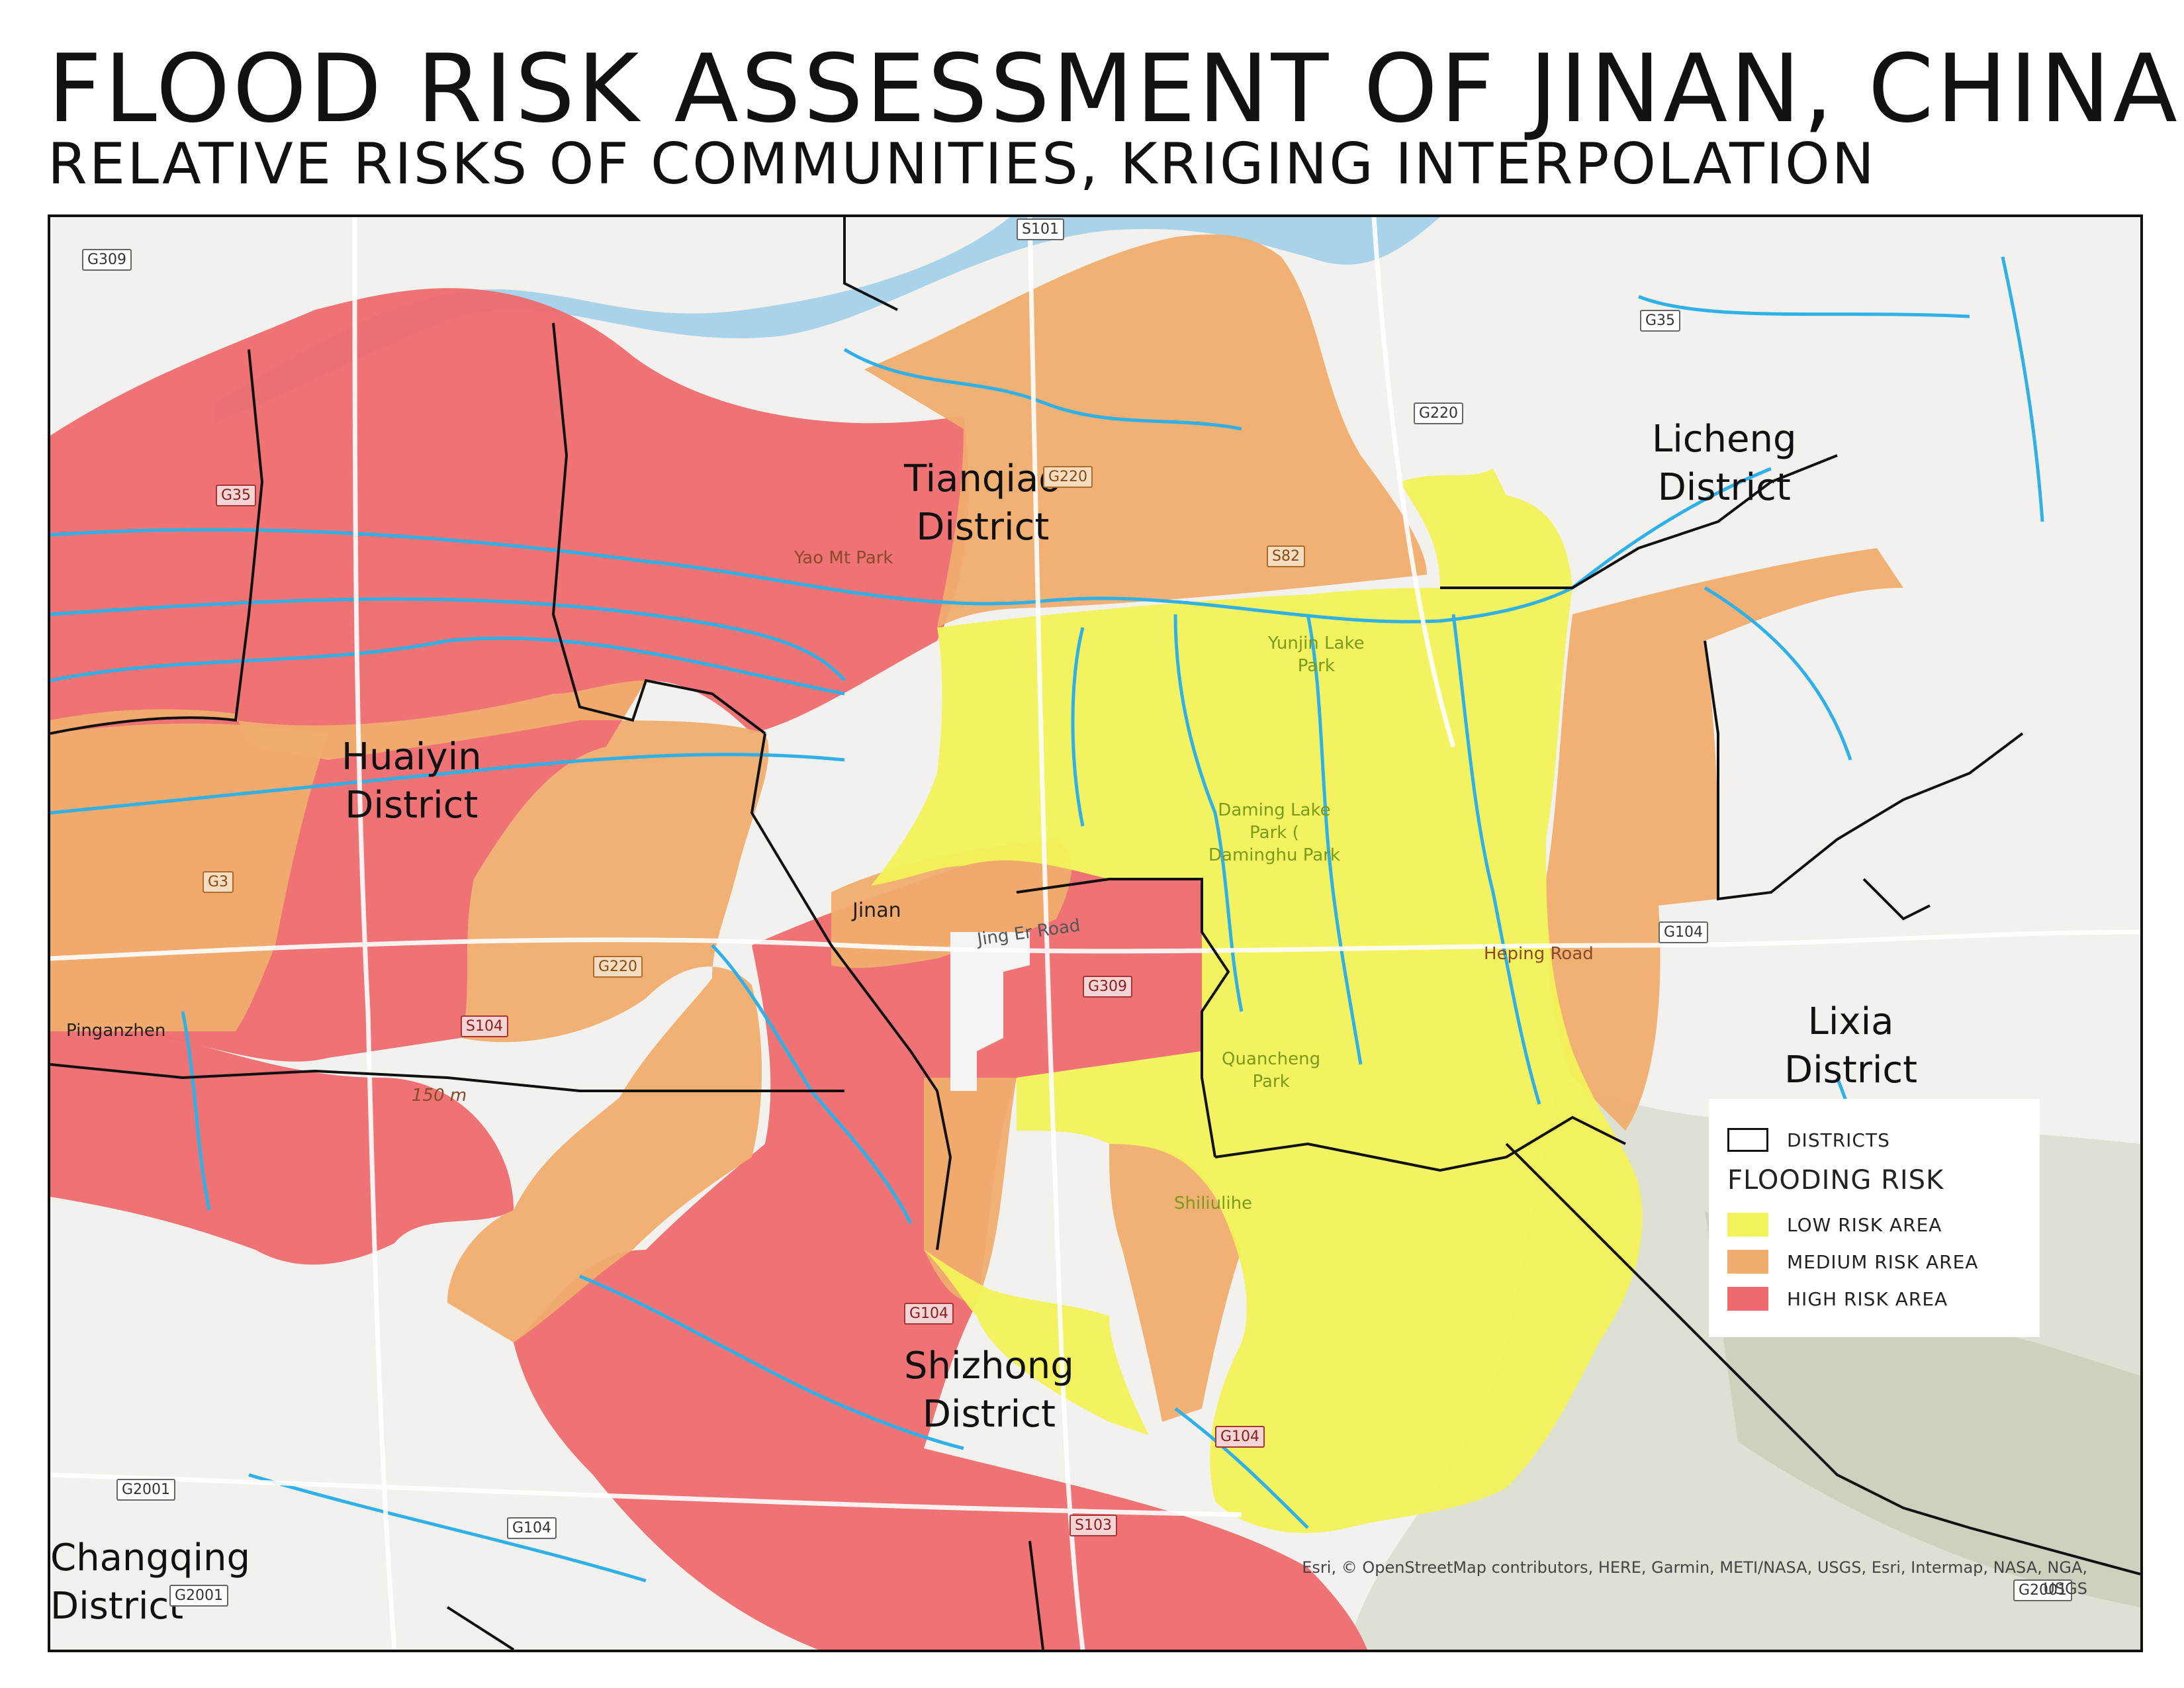  Describe the element at coordinates (990, 1011) in the screenshot. I see `urban-gap` at that location.